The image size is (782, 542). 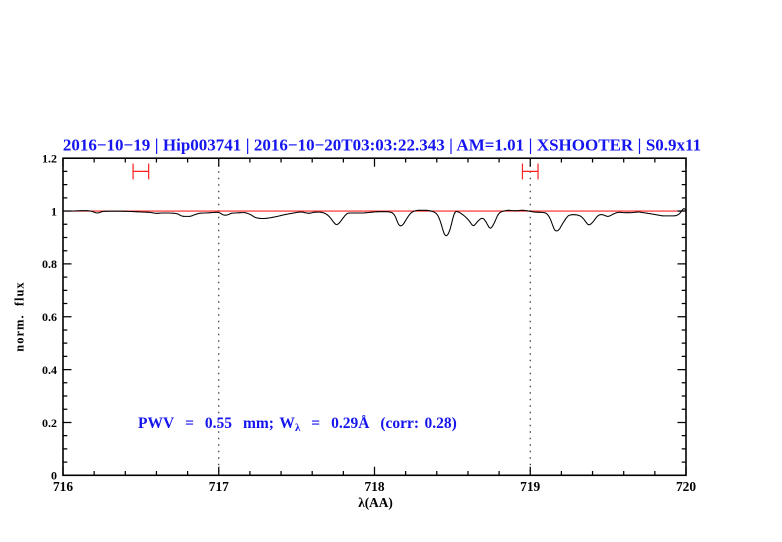 I want to click on svg-text: λ(AA), so click(x=375, y=502).